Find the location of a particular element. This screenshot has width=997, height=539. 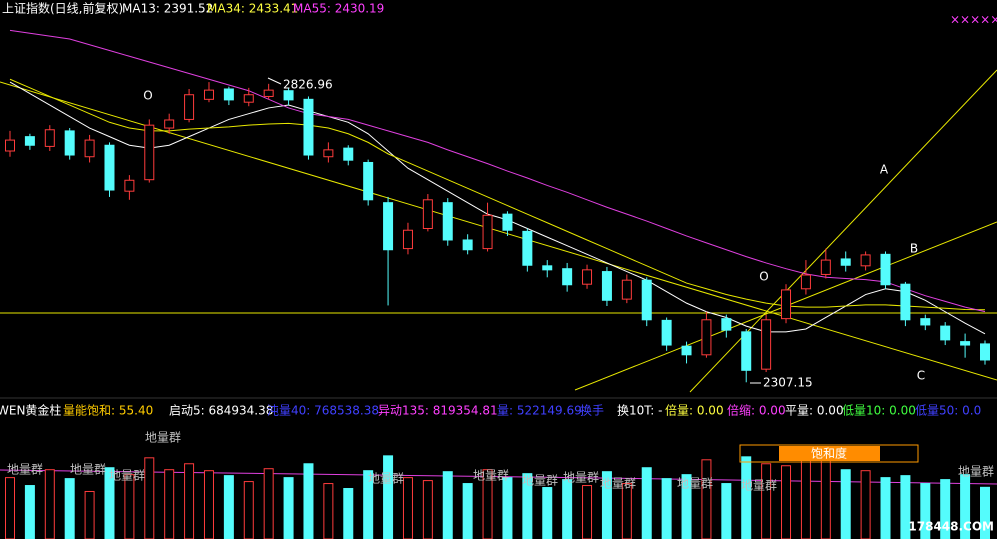

ma-legend: MA13: 2391.52 is located at coordinates (167, 9).